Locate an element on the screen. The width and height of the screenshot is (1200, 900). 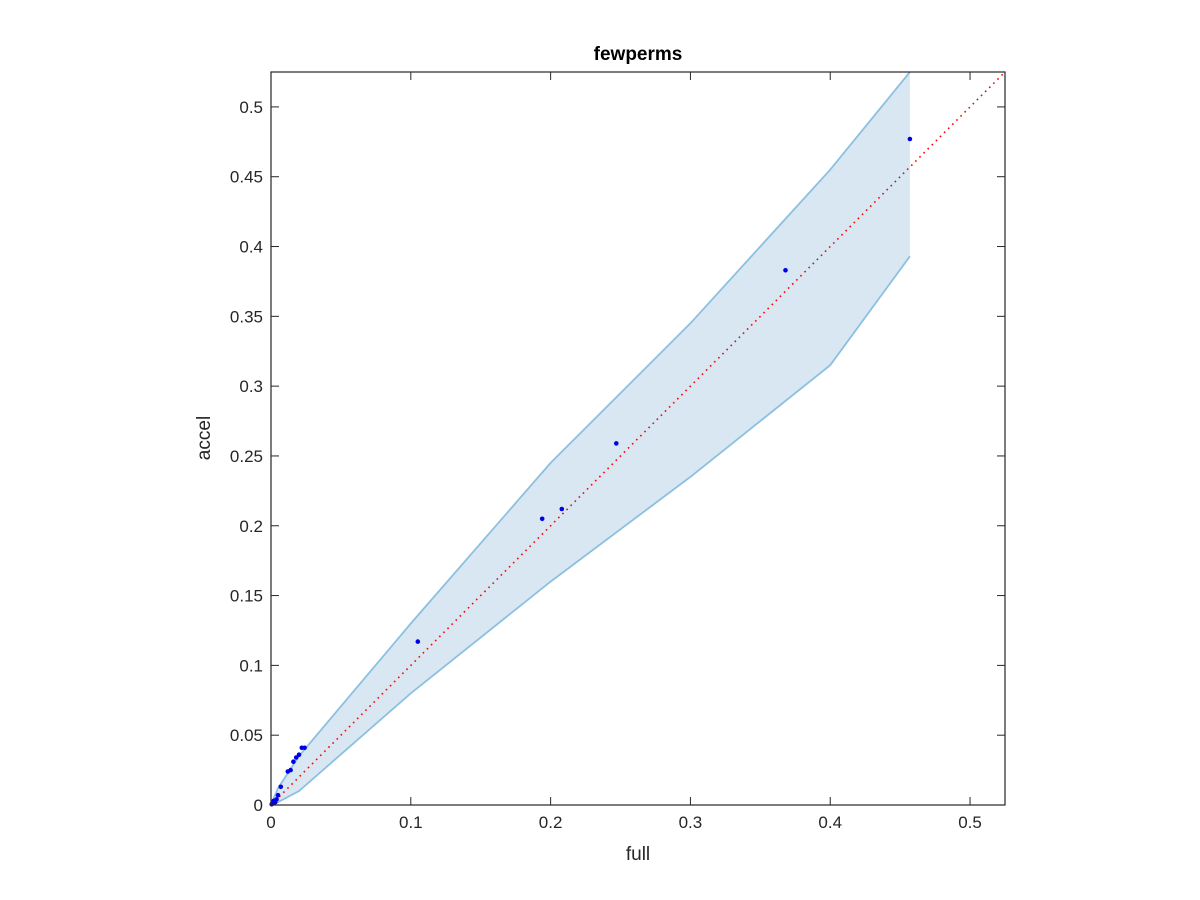
x-tick-label: 0.5 is located at coordinates (970, 822).